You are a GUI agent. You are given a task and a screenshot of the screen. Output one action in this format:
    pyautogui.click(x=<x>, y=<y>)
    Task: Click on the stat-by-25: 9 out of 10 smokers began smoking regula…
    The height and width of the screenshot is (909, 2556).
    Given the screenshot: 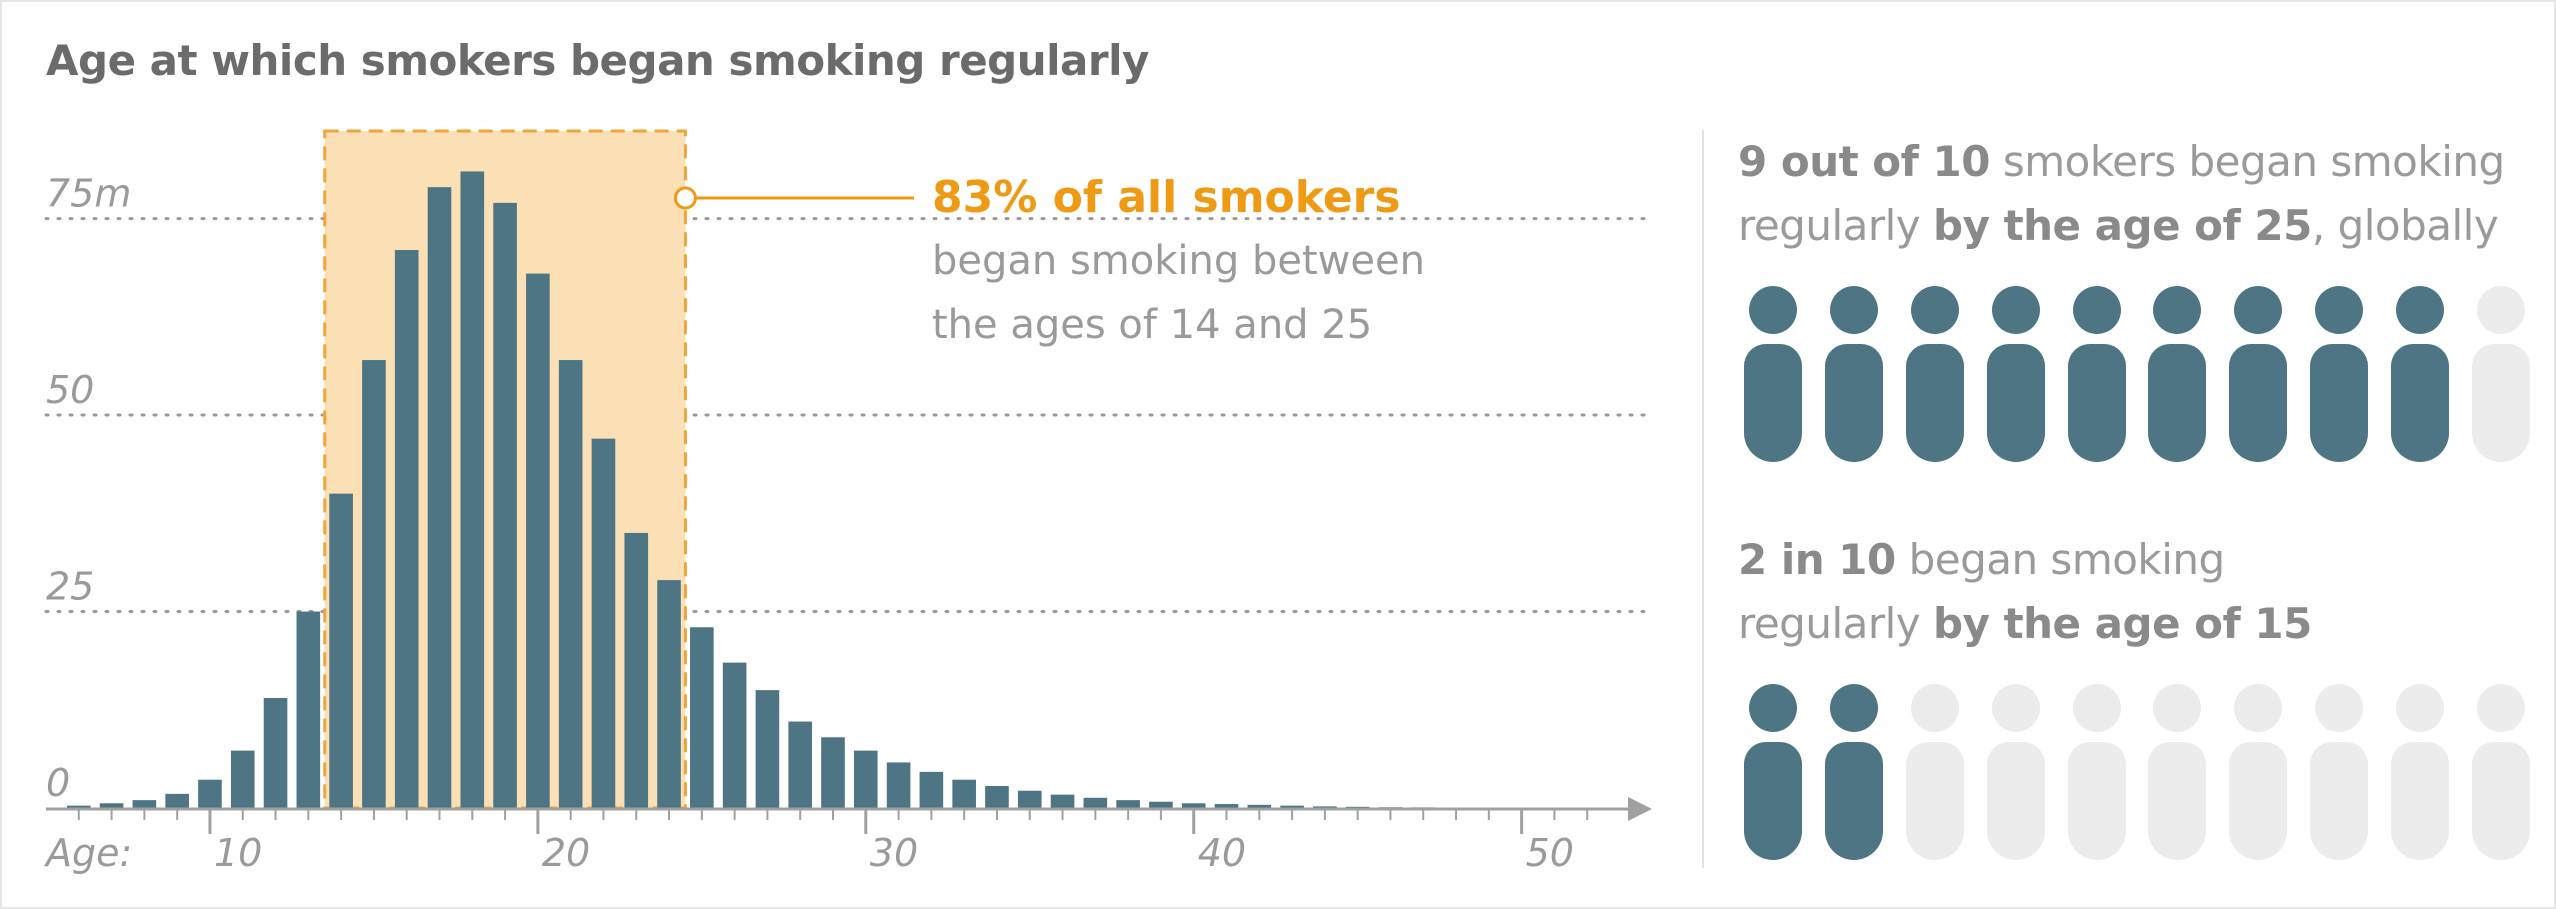 What is the action you would take?
    pyautogui.click(x=2121, y=194)
    